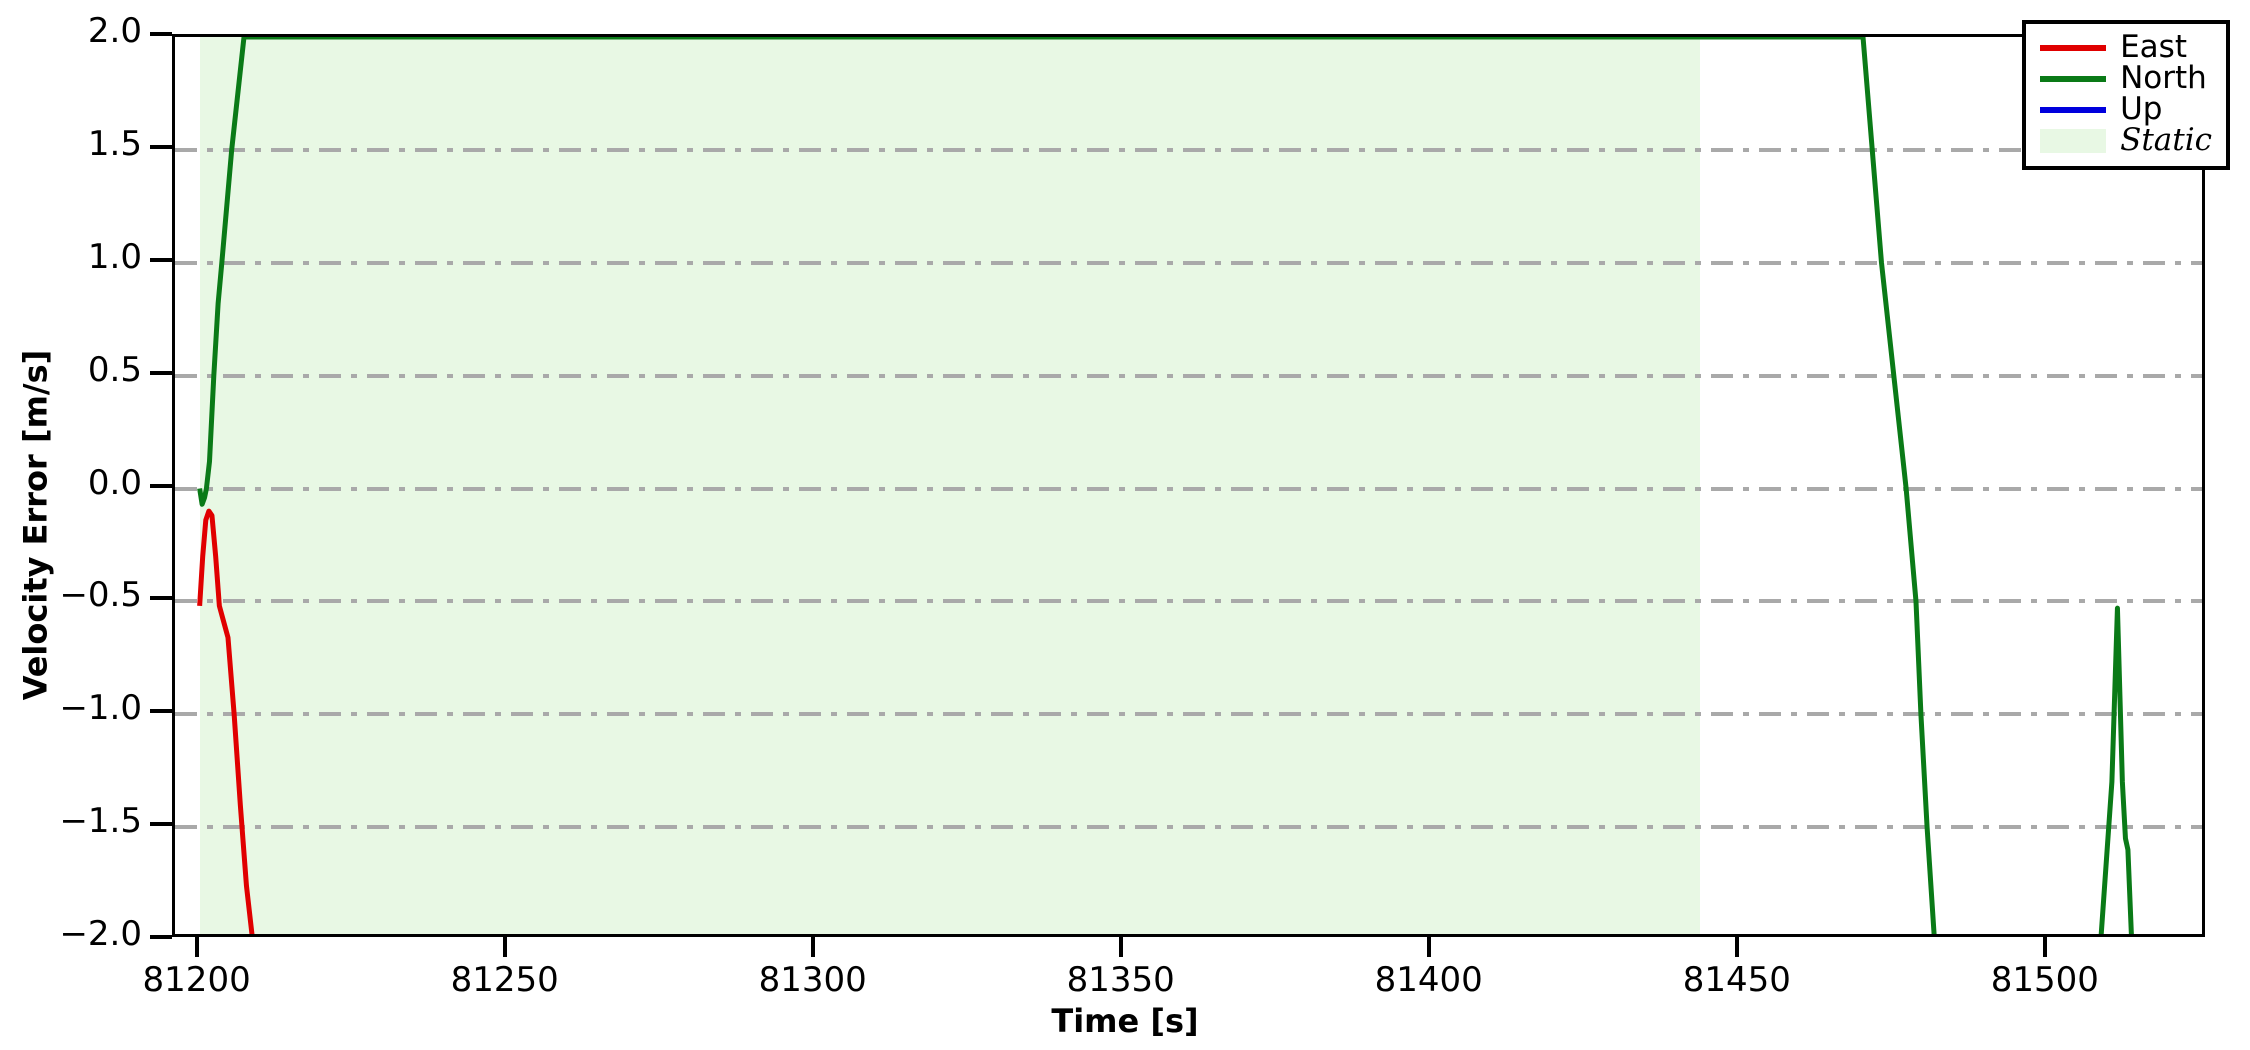 This screenshot has height=1050, width=2250. I want to click on y-tick-label: 0.5, so click(114, 369).